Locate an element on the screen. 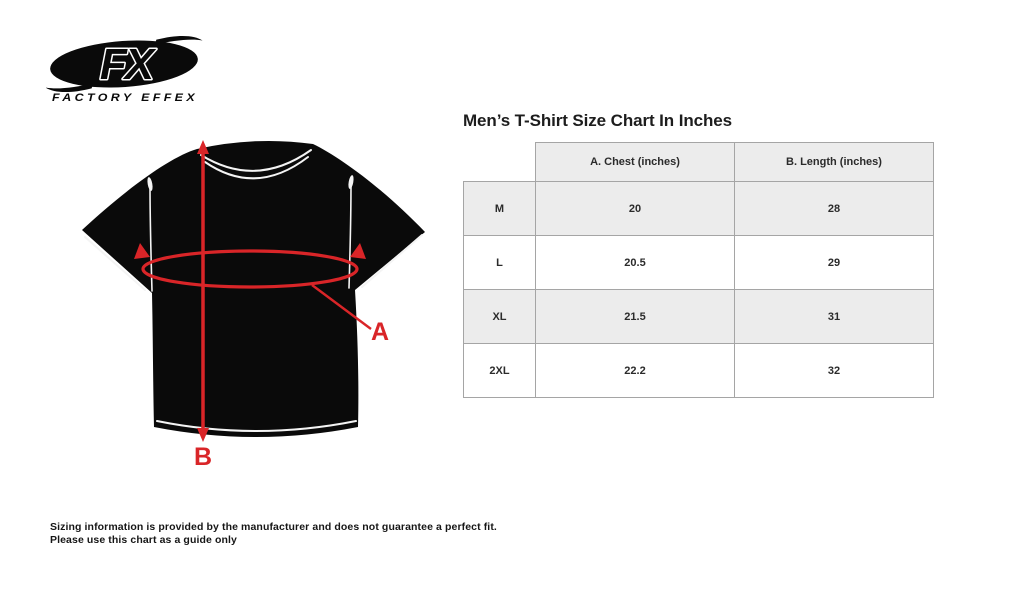 The height and width of the screenshot is (597, 1024). size-chart-title: Men’s T-Shirt Size Chart In Inches is located at coordinates (597, 120).